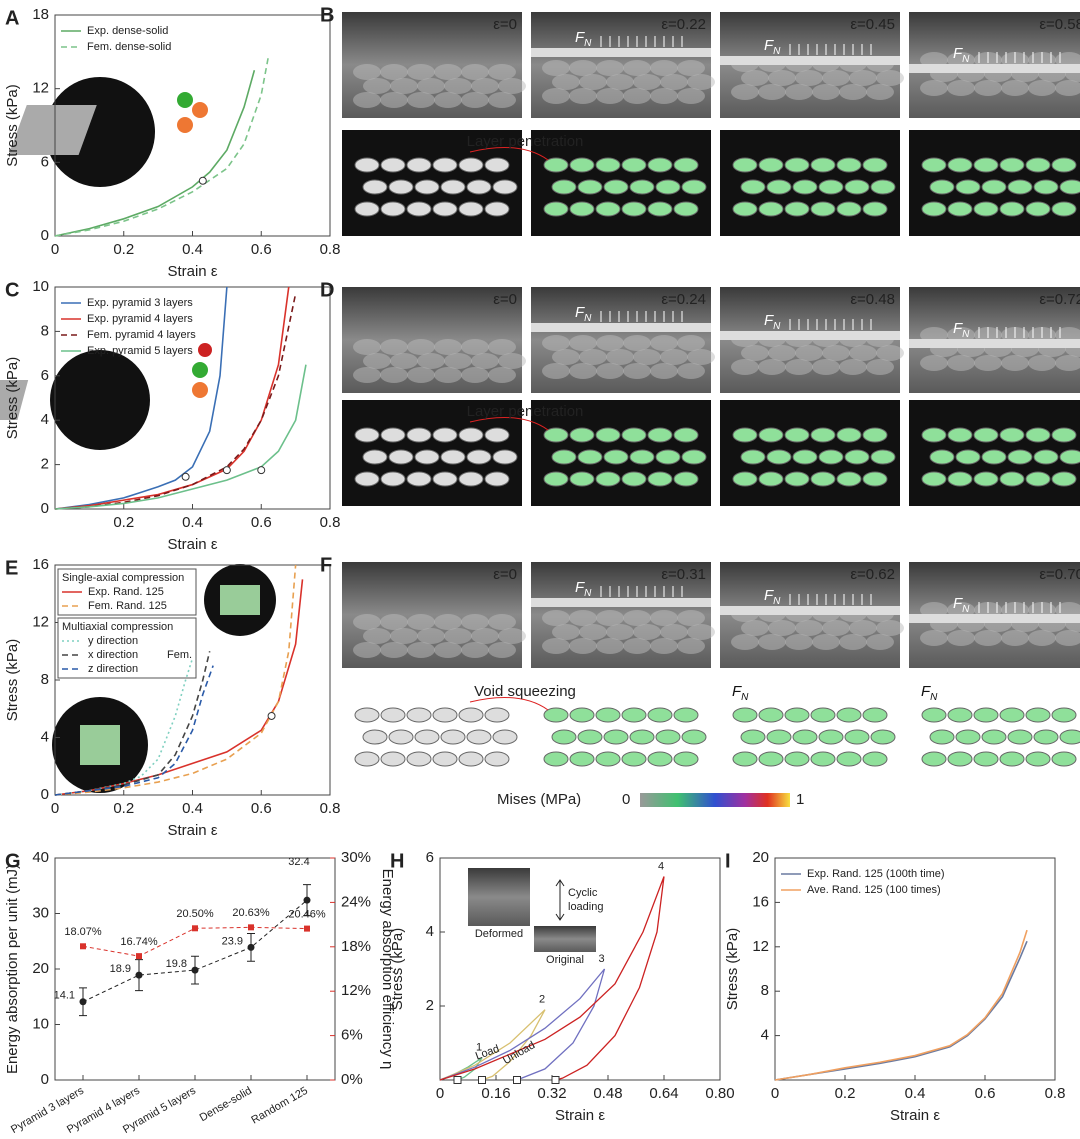  What do you see at coordinates (123, 578) in the screenshot?
I see `legend-title: Single-axial compression` at bounding box center [123, 578].